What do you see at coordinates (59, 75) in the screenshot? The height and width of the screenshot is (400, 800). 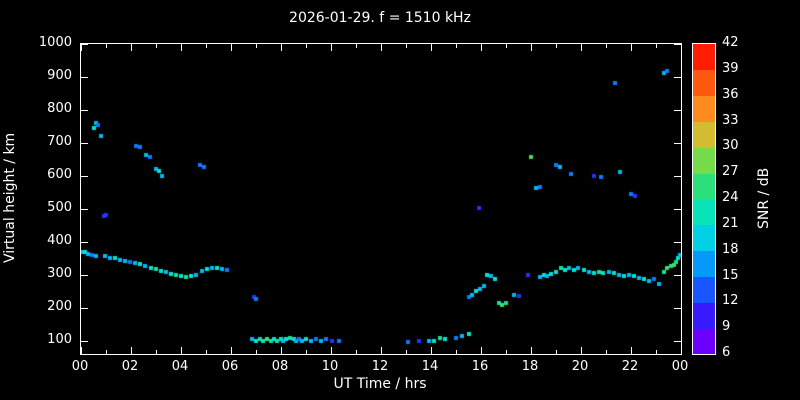 I see `y-tick-label: 900` at bounding box center [59, 75].